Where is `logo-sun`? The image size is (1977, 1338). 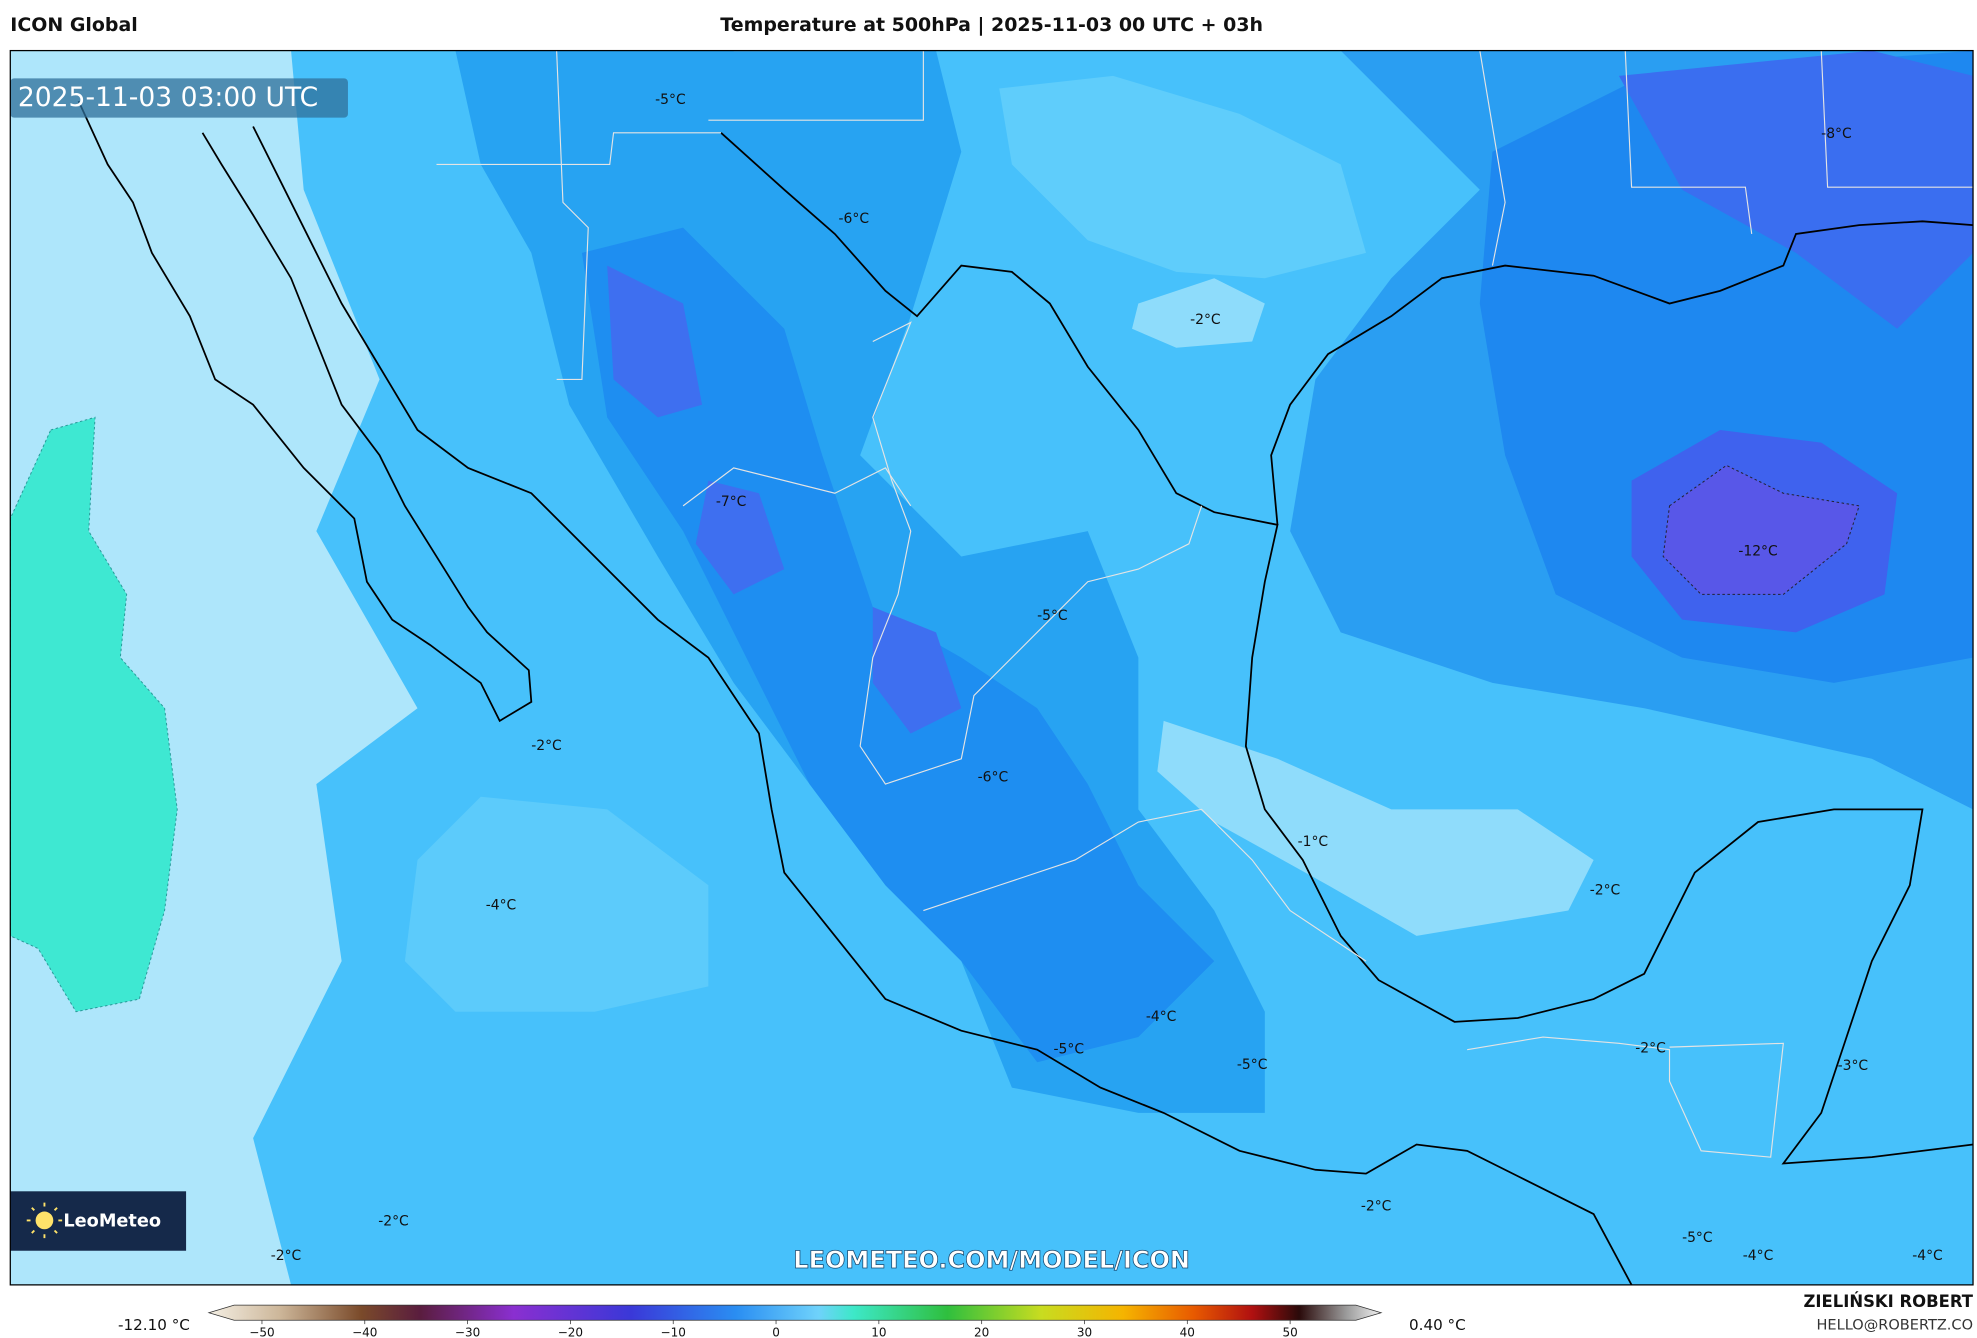 logo-sun is located at coordinates (44, 1220).